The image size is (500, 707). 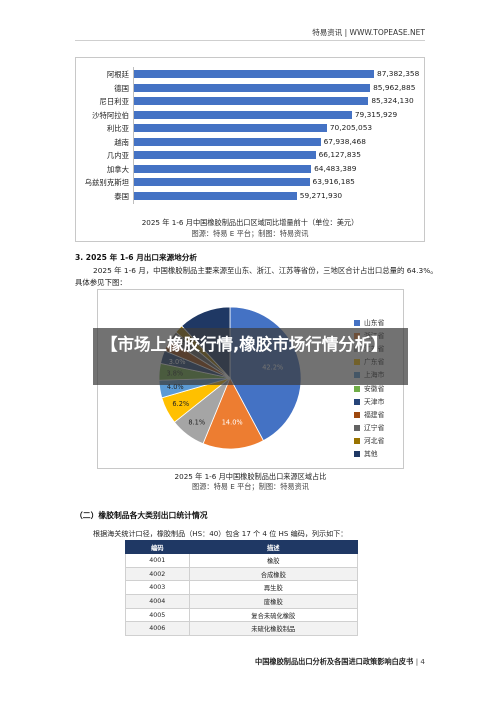 What do you see at coordinates (157, 588) in the screenshot?
I see `hs-code-cell: 4003` at bounding box center [157, 588].